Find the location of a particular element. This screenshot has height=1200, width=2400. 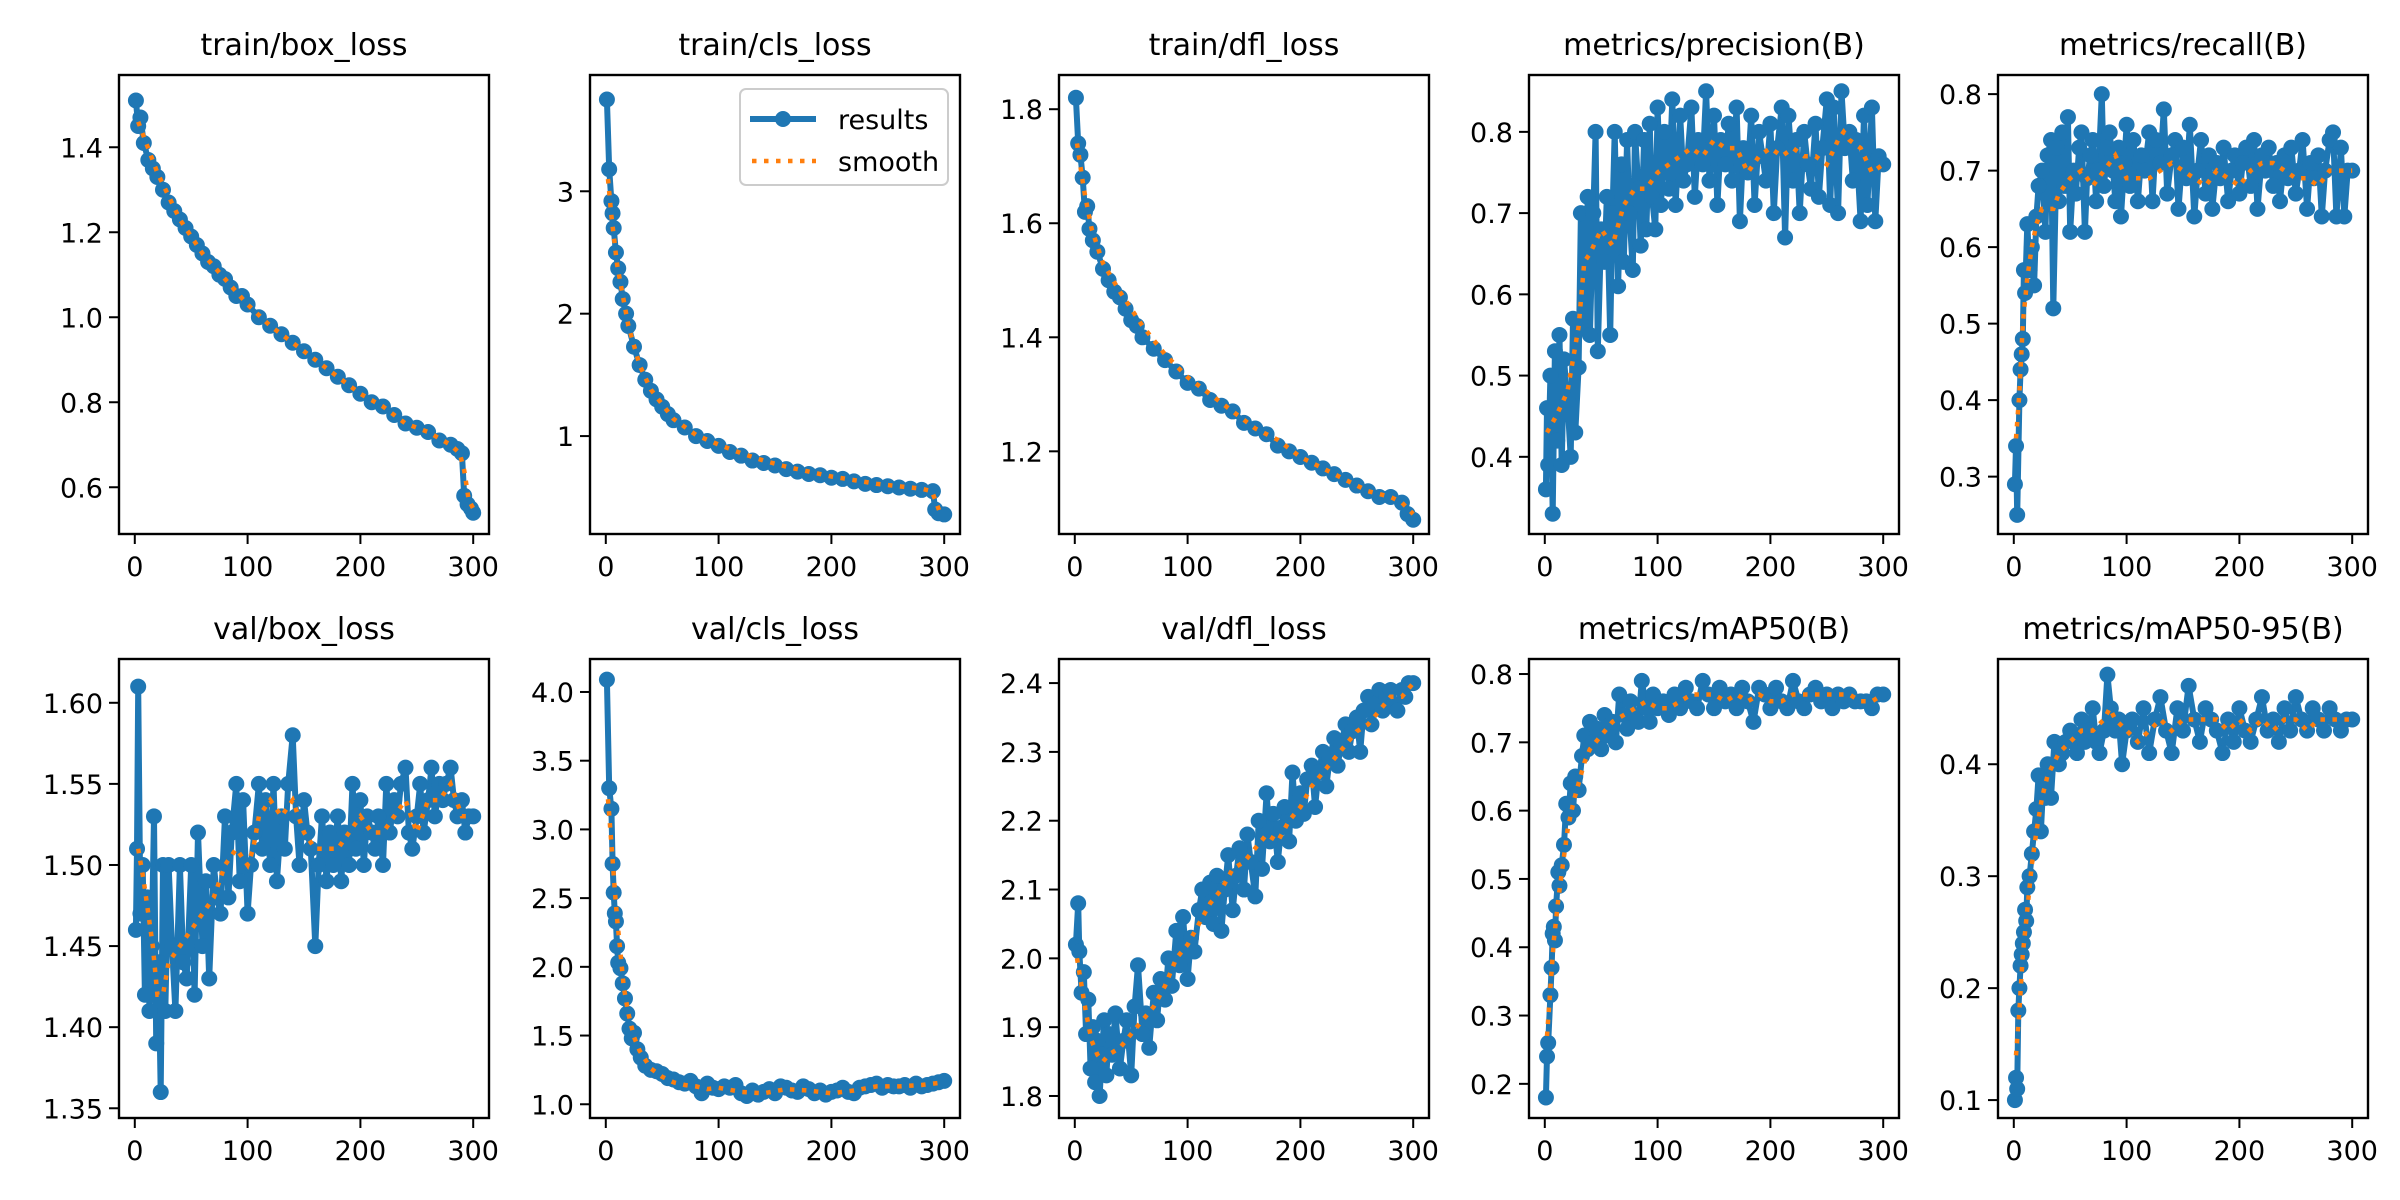

y-tick-label: 2.2 is located at coordinates (1021, 822).